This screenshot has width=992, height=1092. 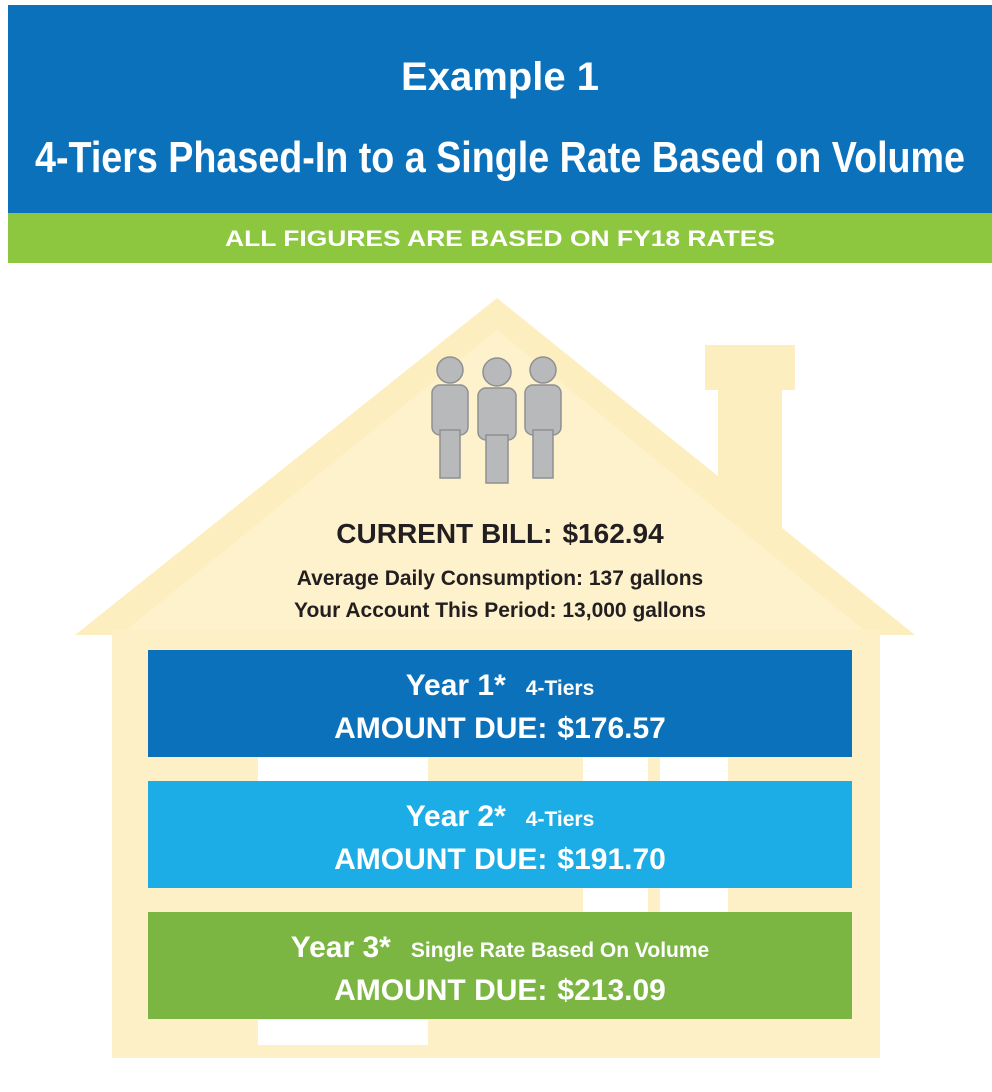 I want to click on amount-due: AMOUNT DUE: $176.57, so click(x=500, y=728).